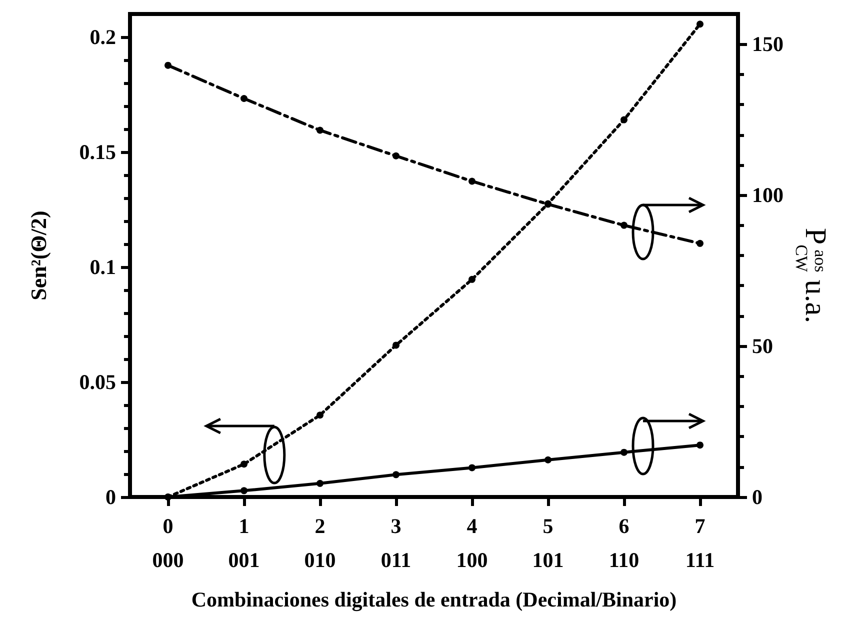 The height and width of the screenshot is (618, 856). I want to click on y-tick-label: 0.15, so click(97, 152).